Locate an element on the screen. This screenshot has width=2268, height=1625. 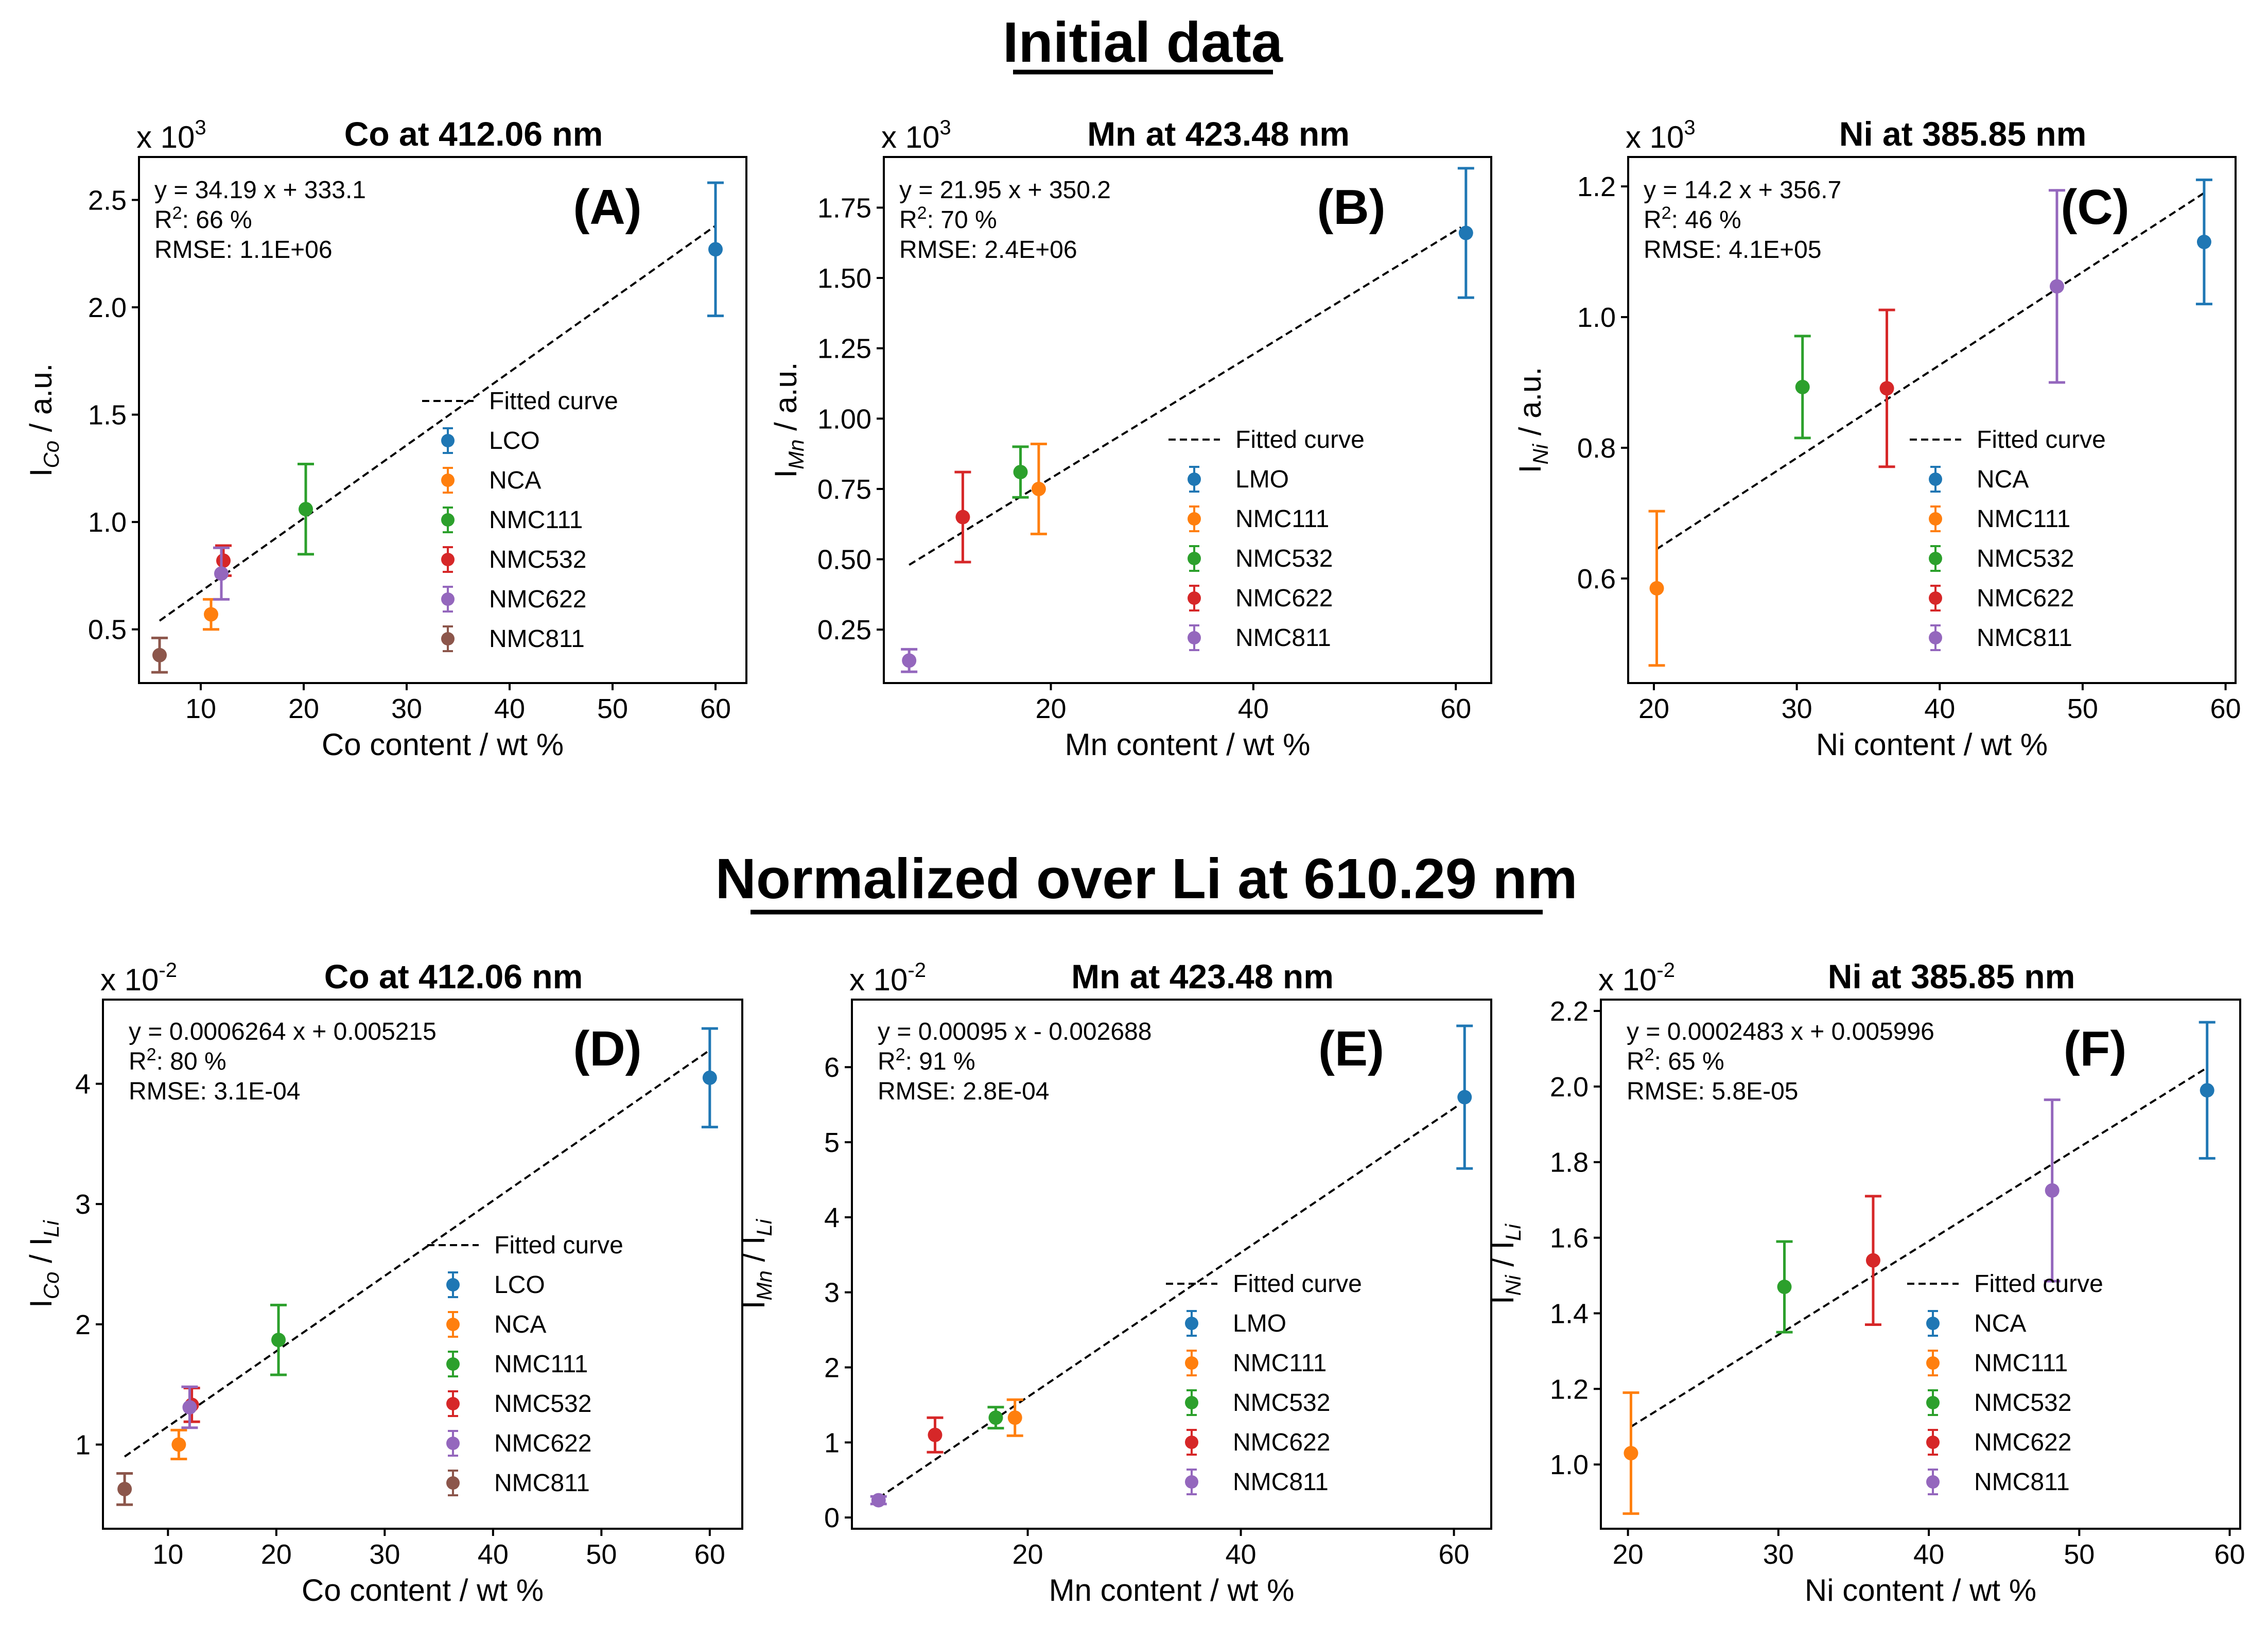
y-axis-label: IMn / a.u. is located at coordinates (789, 420).